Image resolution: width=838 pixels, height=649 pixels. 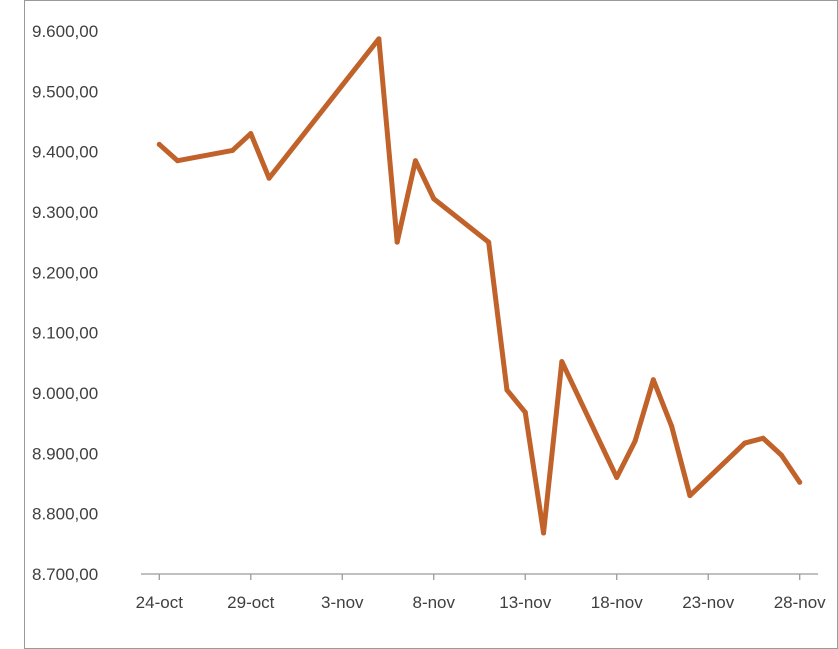 I want to click on x-tick-label: 24-oct, so click(x=160, y=602).